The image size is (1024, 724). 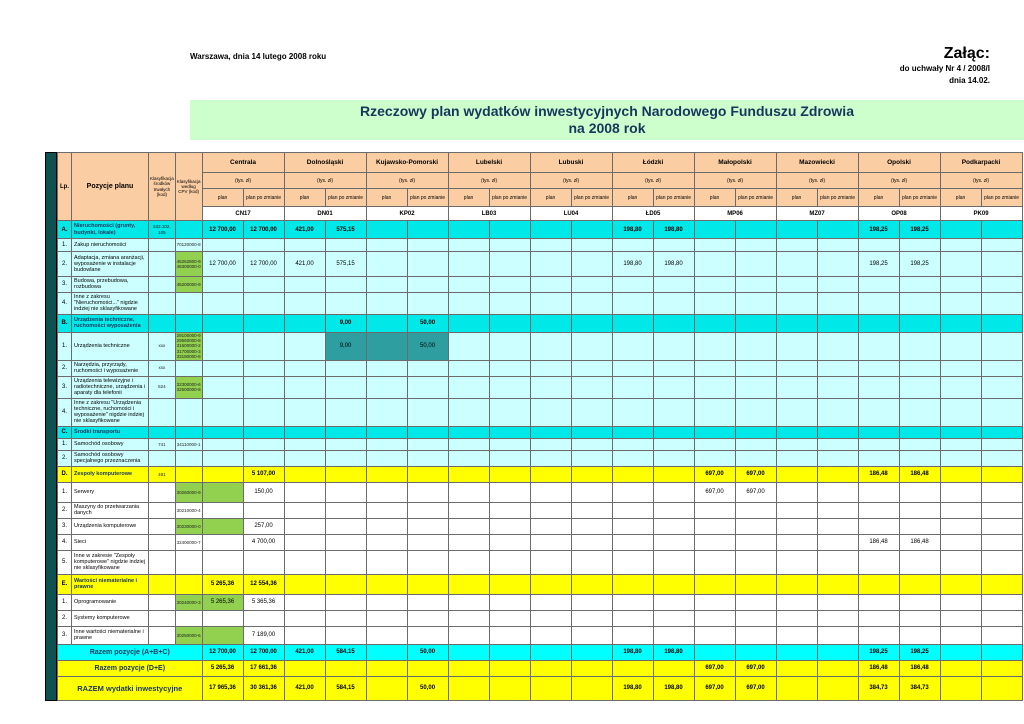 What do you see at coordinates (345, 346) in the screenshot?
I see `value-cell: 9,00` at bounding box center [345, 346].